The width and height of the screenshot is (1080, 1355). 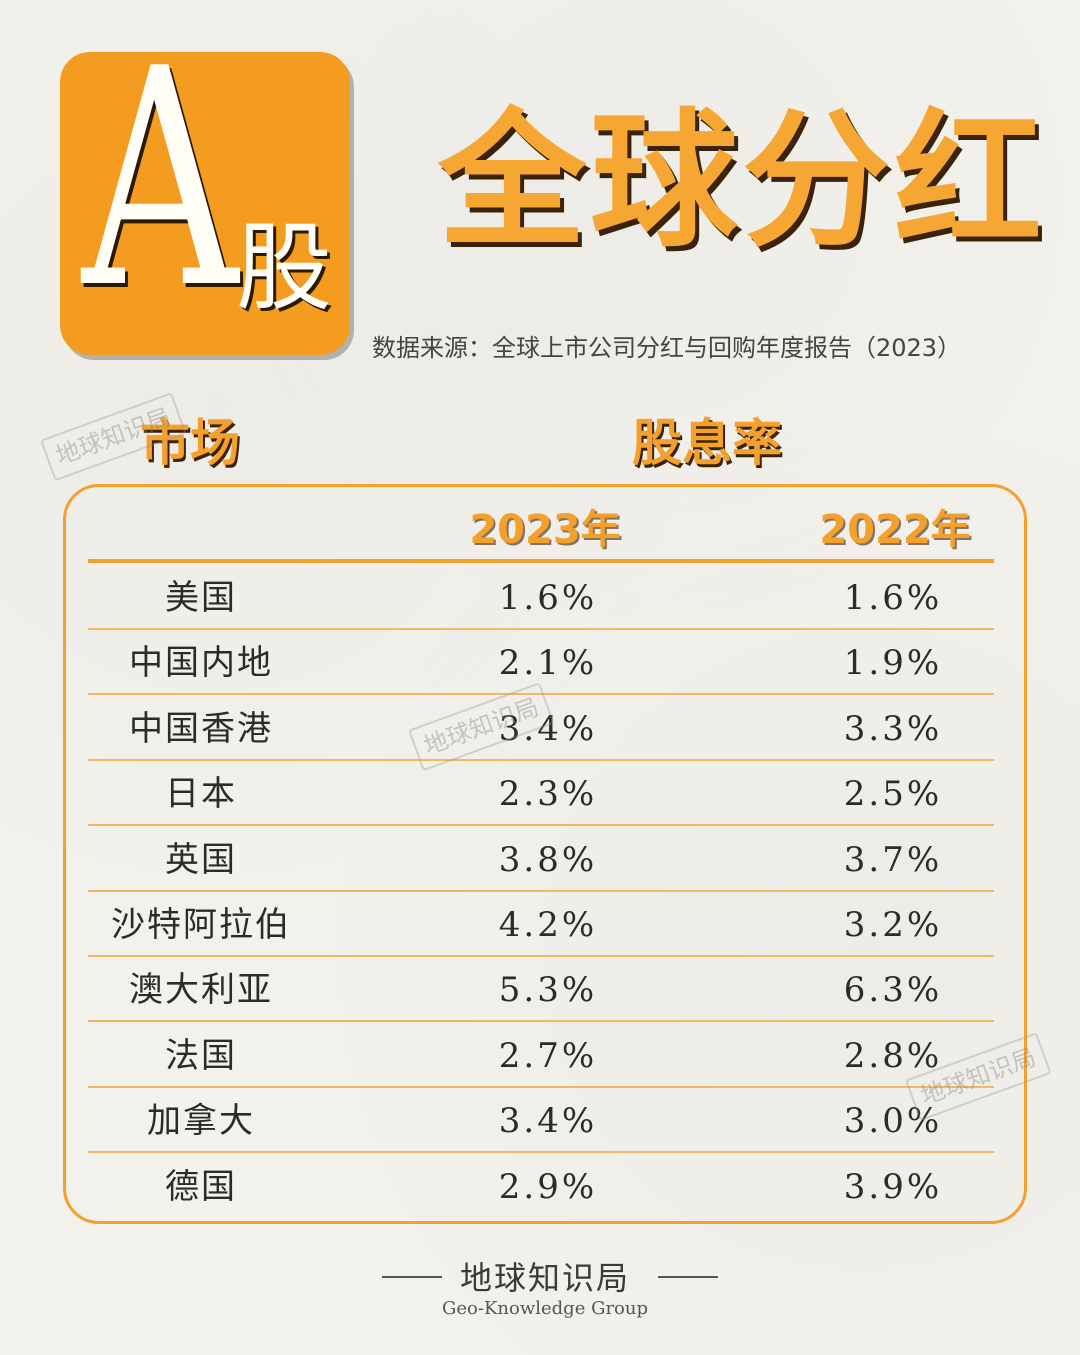 I want to click on yield-2022: 3.7%, so click(x=893, y=859).